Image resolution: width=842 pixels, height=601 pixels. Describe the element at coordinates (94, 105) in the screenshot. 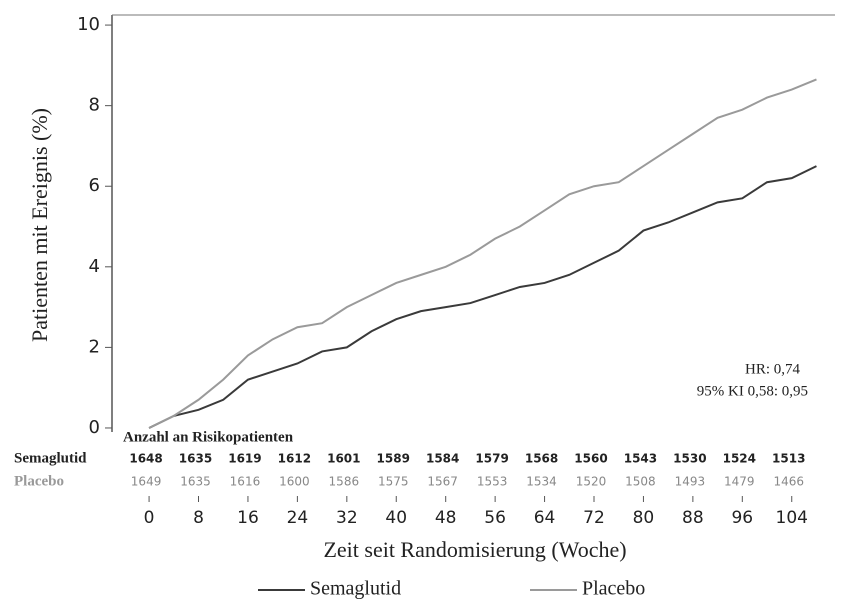

I see `y-tick-label: 8` at that location.